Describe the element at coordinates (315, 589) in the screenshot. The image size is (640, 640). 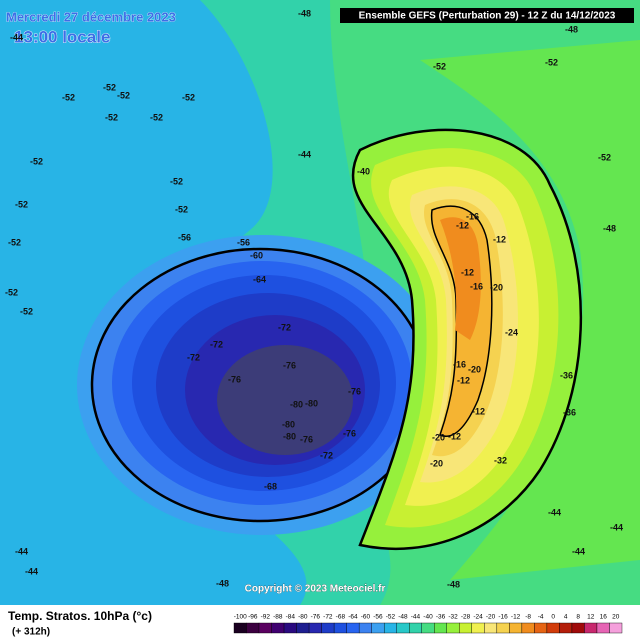
I see `copyright: Copyright © 2023 Meteociel.fr` at that location.